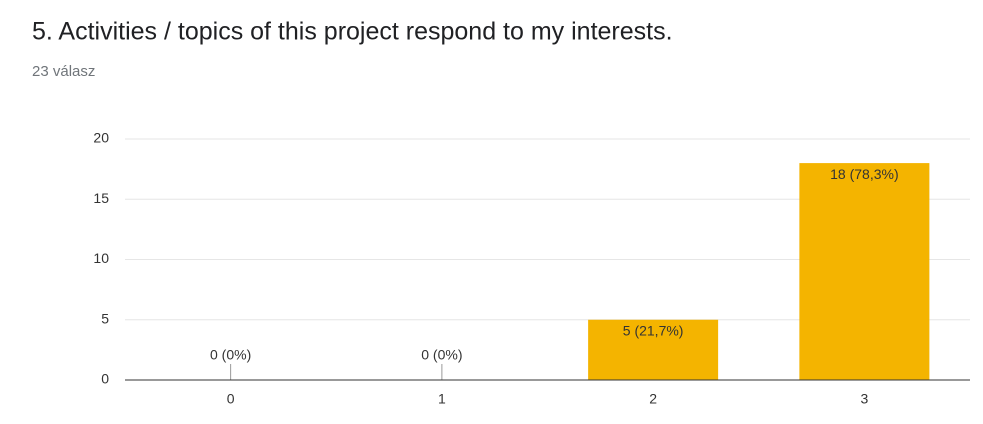  I want to click on value-label: 18 (78,3%), so click(864, 174).